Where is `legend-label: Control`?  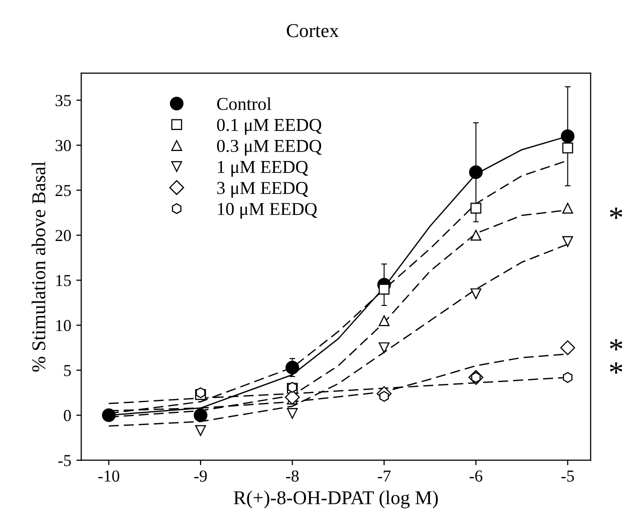
legend-label: Control is located at coordinates (244, 103).